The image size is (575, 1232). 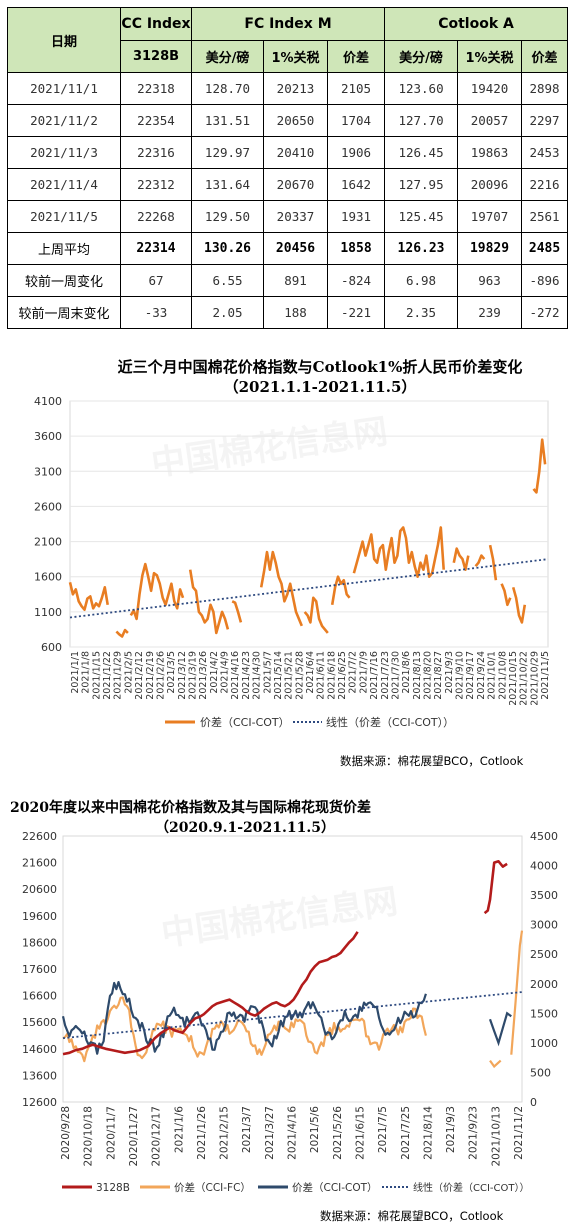 I want to click on x-tick-label: 2021/10/13, so click(x=496, y=1136).